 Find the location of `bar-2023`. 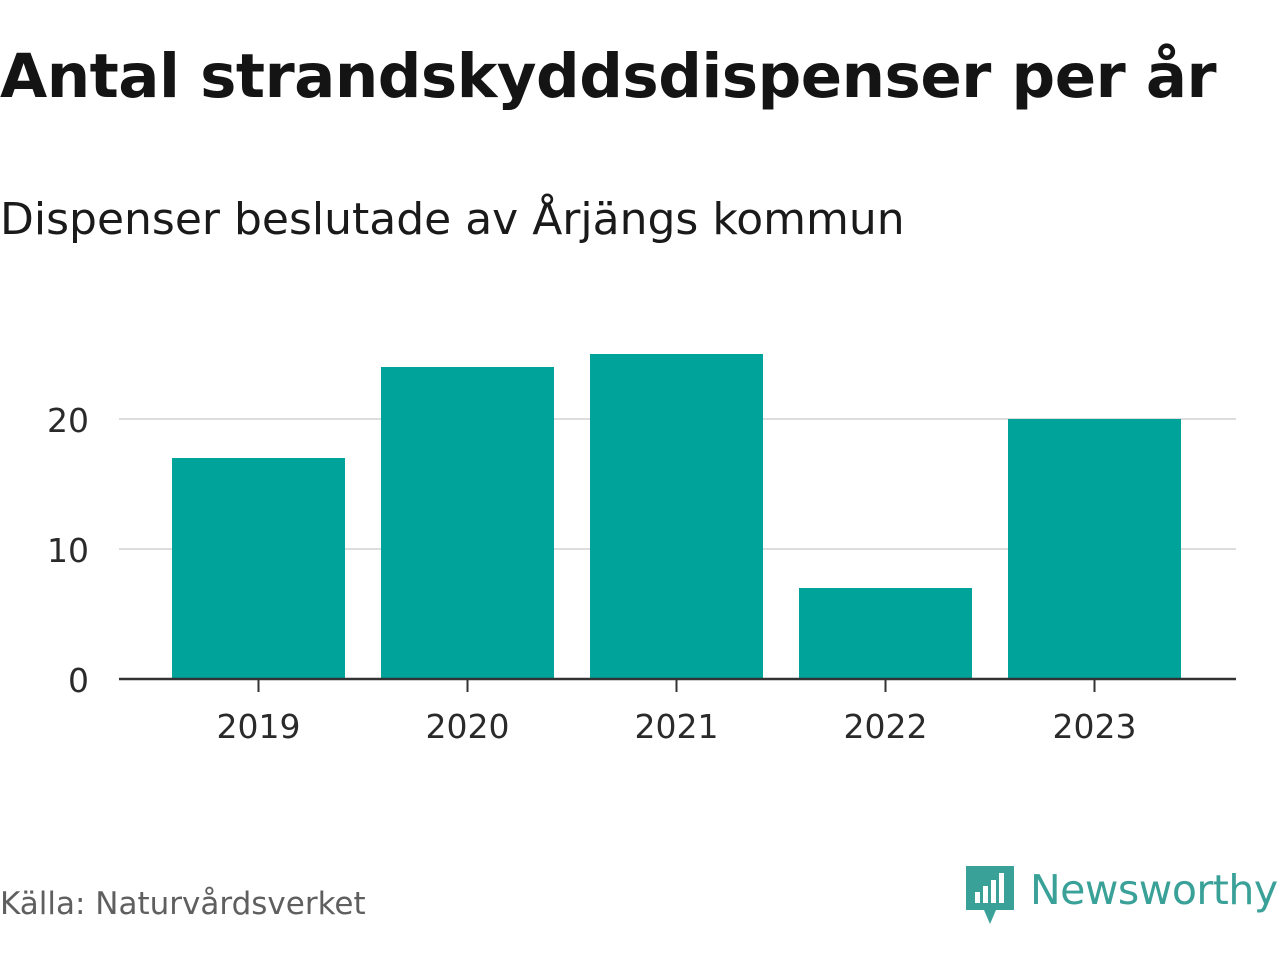

bar-2023 is located at coordinates (1094, 549).